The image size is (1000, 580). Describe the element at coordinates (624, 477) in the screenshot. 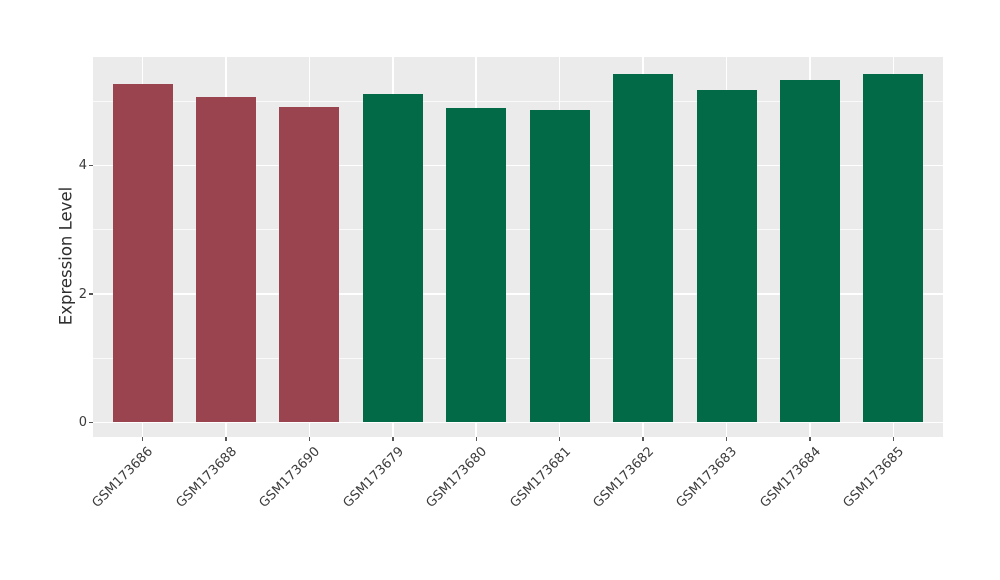

I see `x-tick-label: GSM173682` at that location.